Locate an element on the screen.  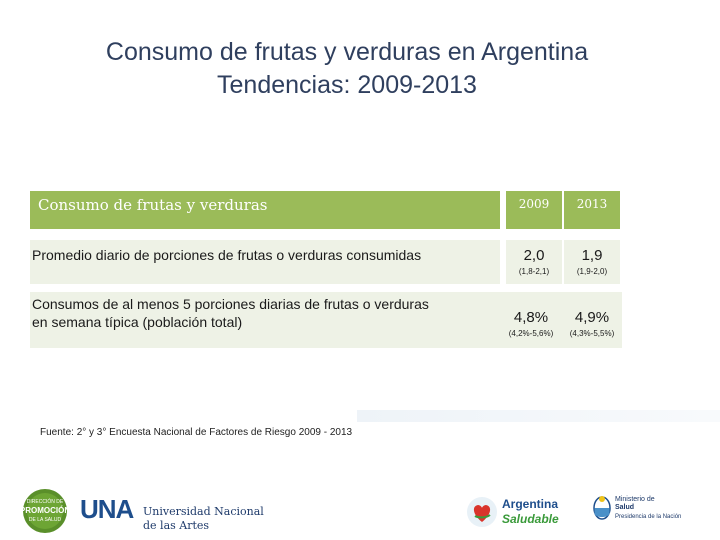
table-header-2013: 2013 is located at coordinates (592, 210).